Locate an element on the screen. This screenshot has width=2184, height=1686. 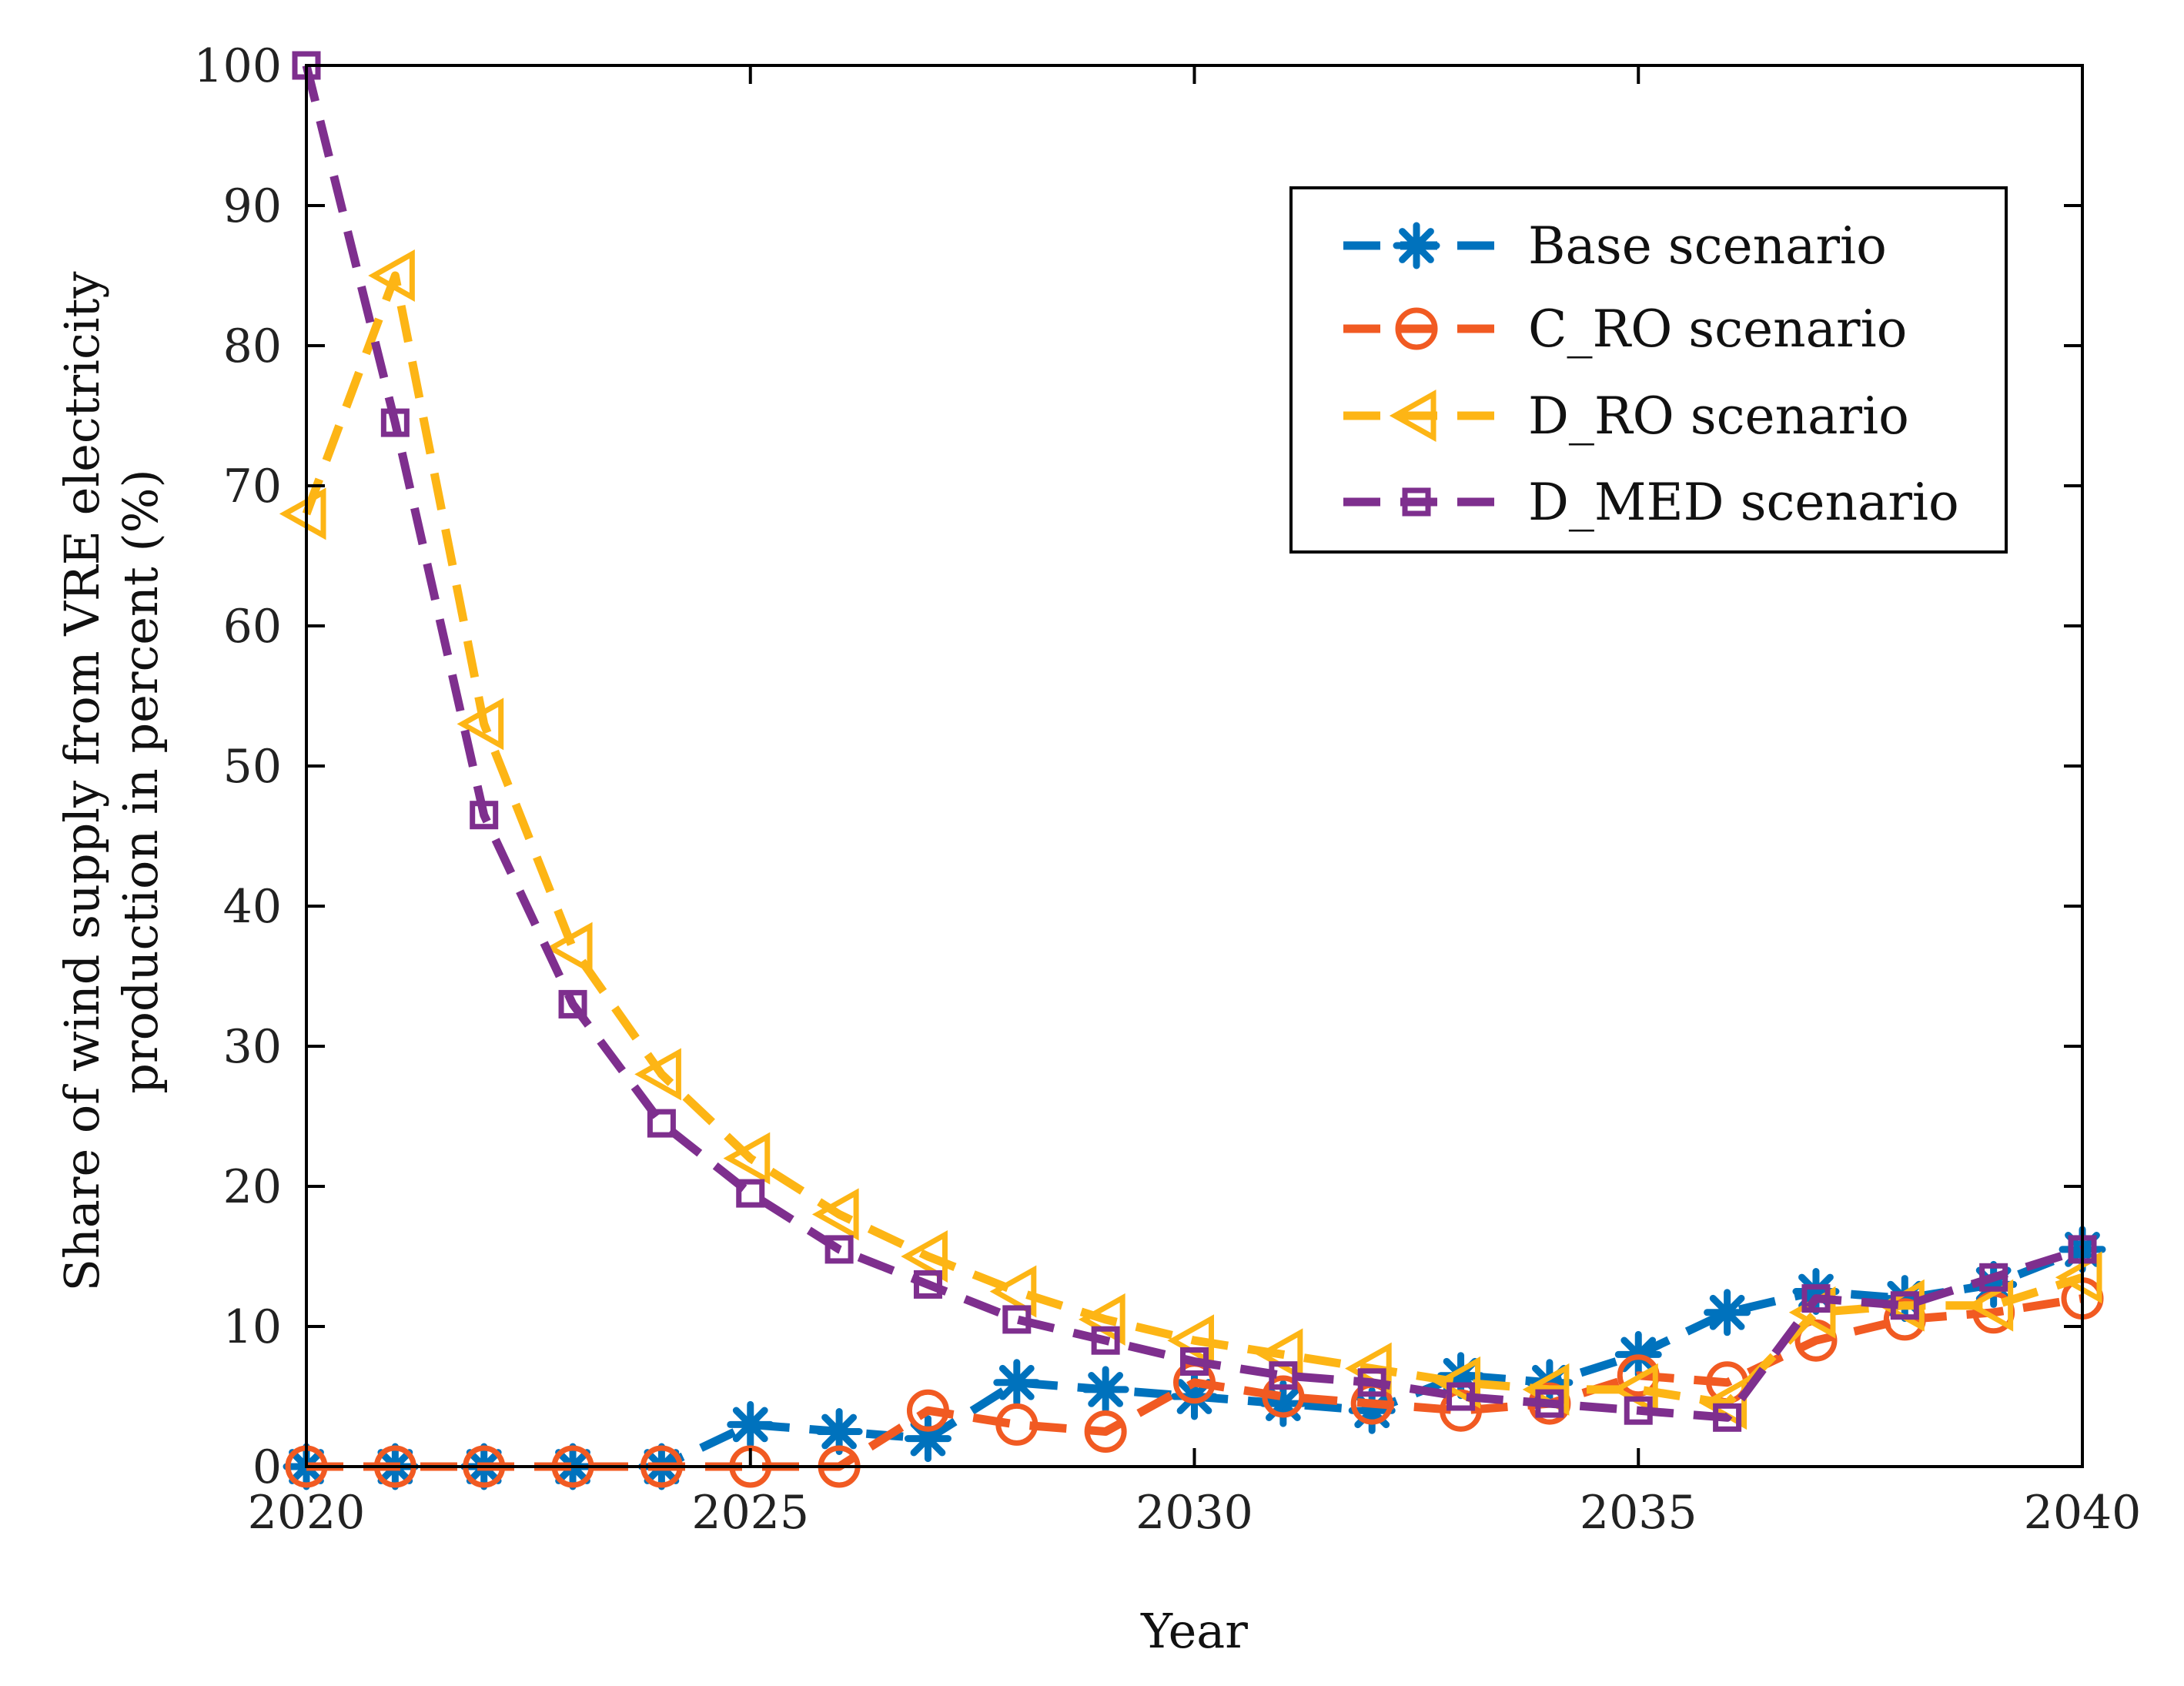
x-tick-label: 2030 is located at coordinates (1194, 1513).